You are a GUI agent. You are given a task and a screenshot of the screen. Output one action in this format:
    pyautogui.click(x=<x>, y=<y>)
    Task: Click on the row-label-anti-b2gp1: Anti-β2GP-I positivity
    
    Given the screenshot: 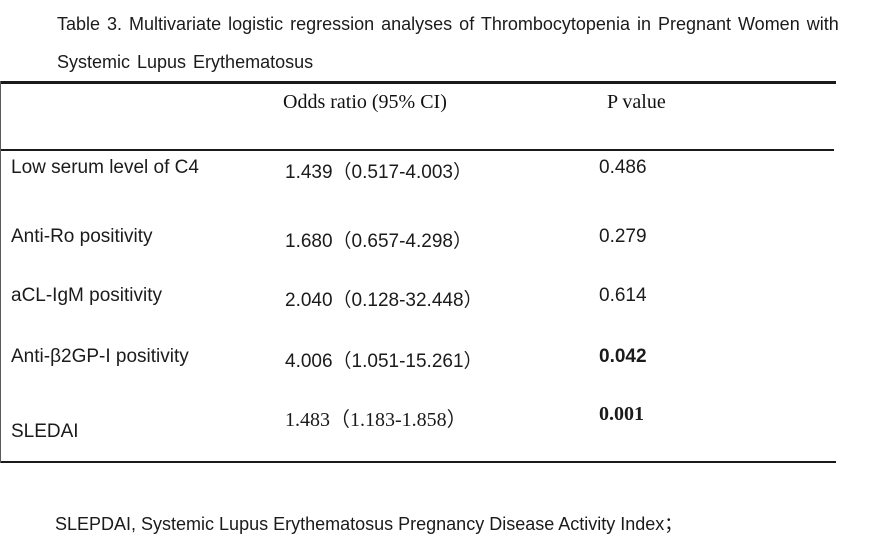 What is the action you would take?
    pyautogui.click(x=100, y=356)
    